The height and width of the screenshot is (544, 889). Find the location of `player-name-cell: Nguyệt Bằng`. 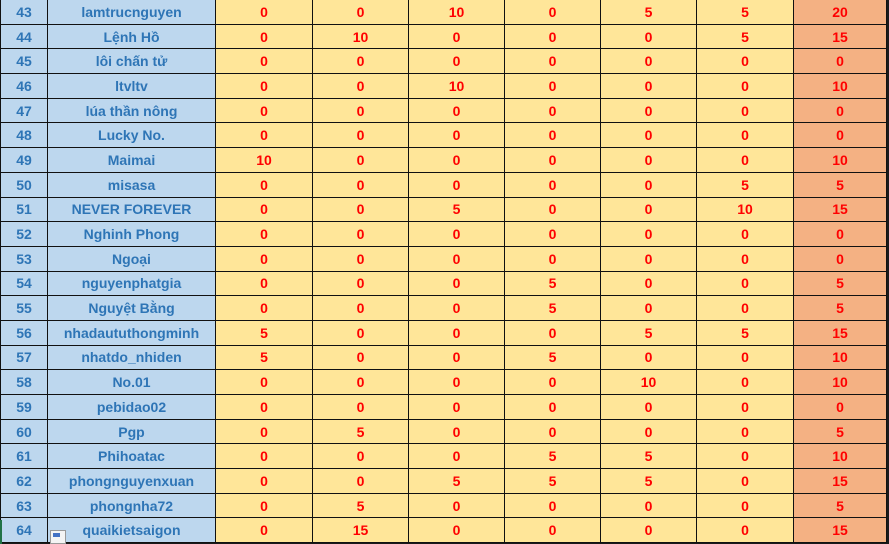

player-name-cell: Nguyệt Bằng is located at coordinates (131, 308).